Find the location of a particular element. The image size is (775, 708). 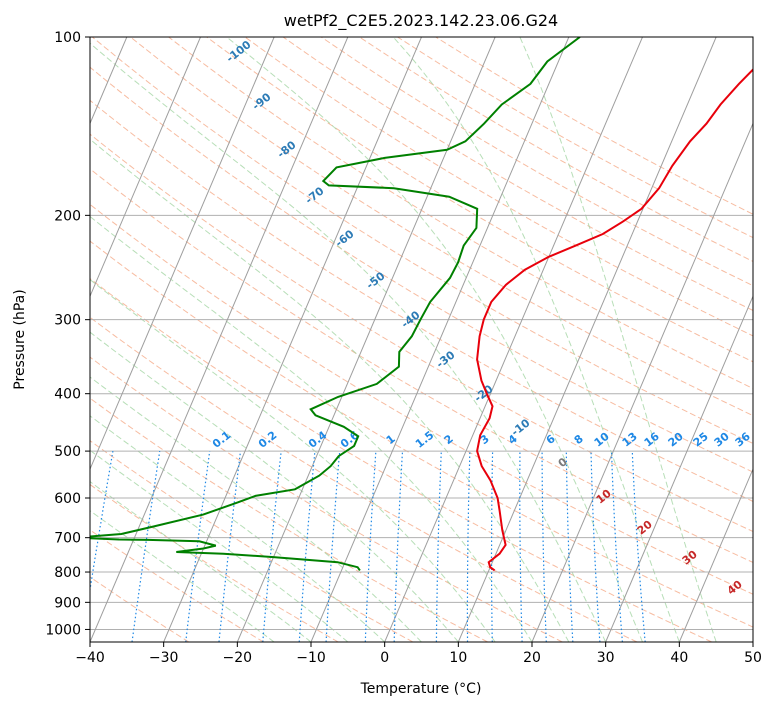

x-axis-label: Temperature (°C) is located at coordinates (421, 689).